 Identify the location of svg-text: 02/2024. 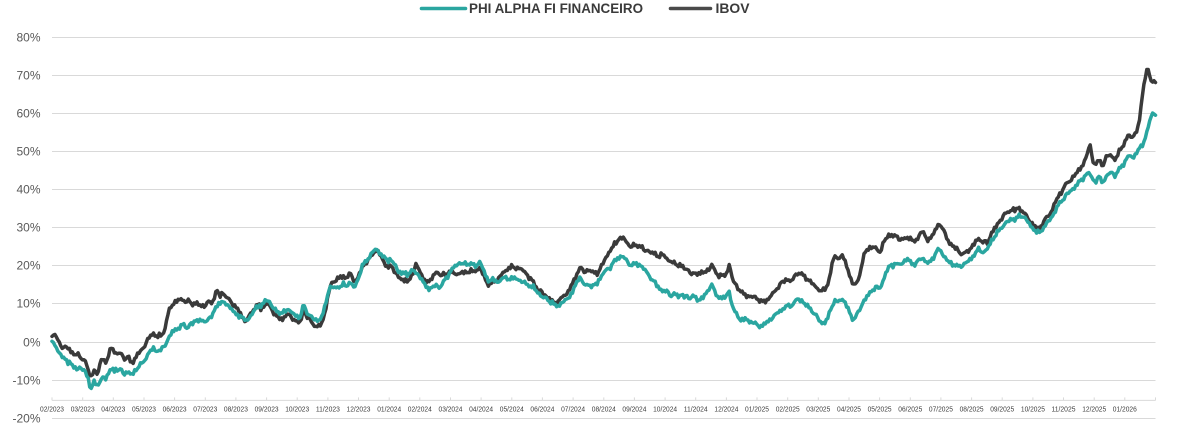
(420, 409).